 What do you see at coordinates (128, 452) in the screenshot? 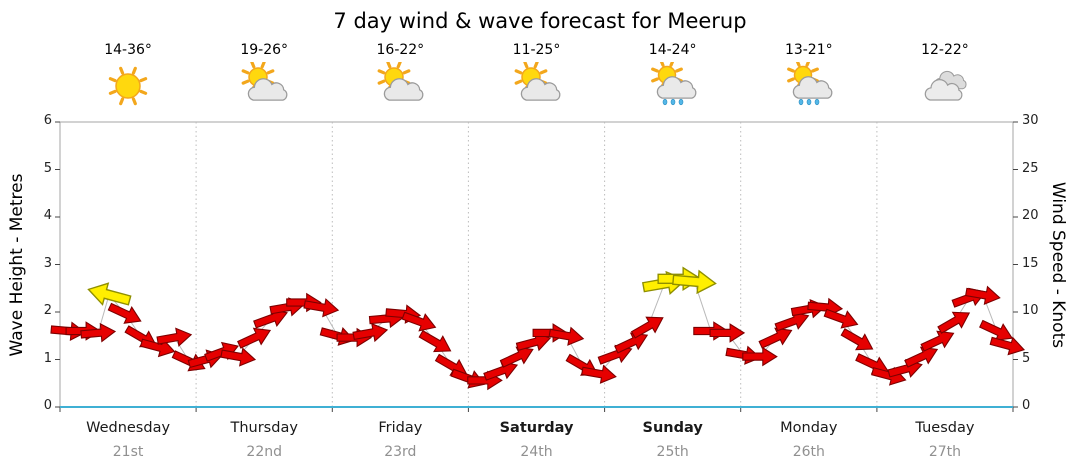
I see `day-date: 21st` at bounding box center [128, 452].